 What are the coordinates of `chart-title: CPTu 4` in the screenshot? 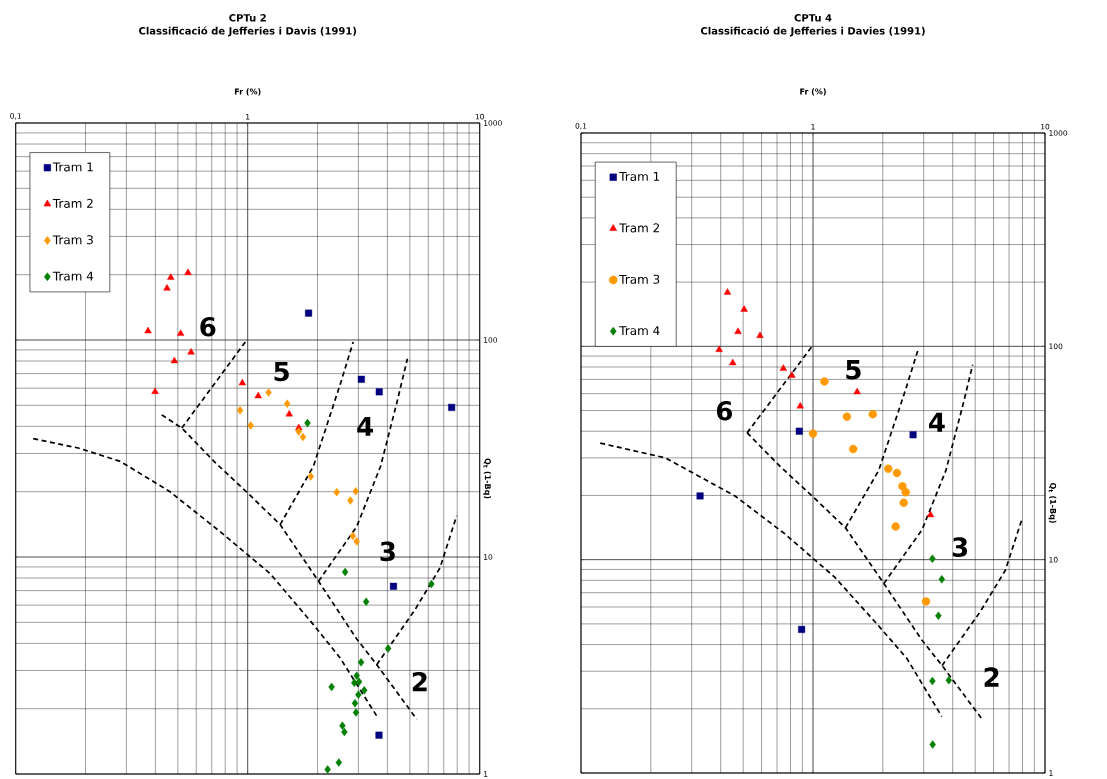 It's located at (813, 18).